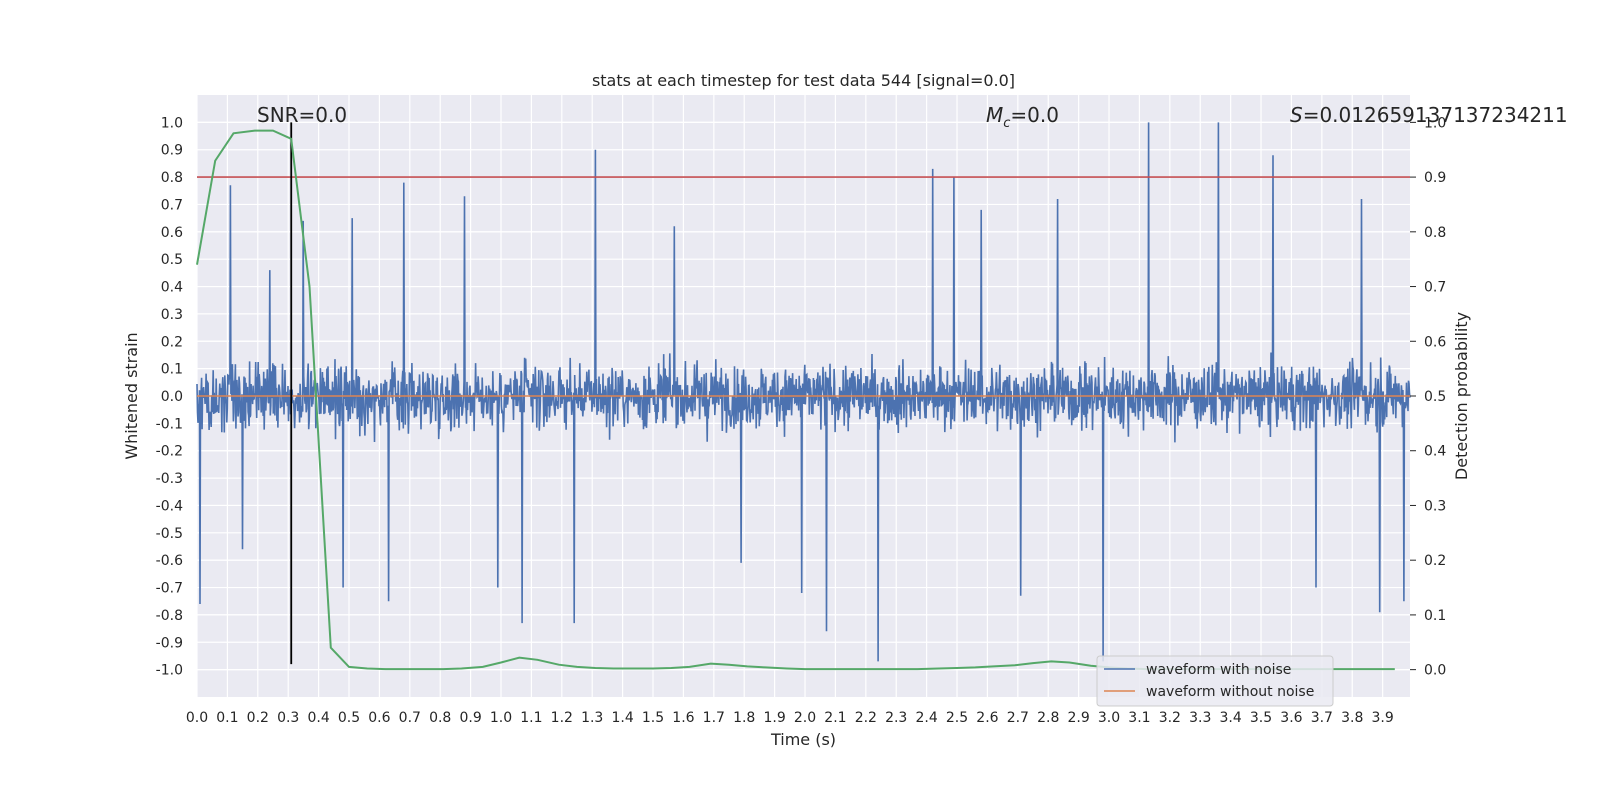  Describe the element at coordinates (172, 178) in the screenshot. I see `y-tick-label-left: 0.8` at that location.